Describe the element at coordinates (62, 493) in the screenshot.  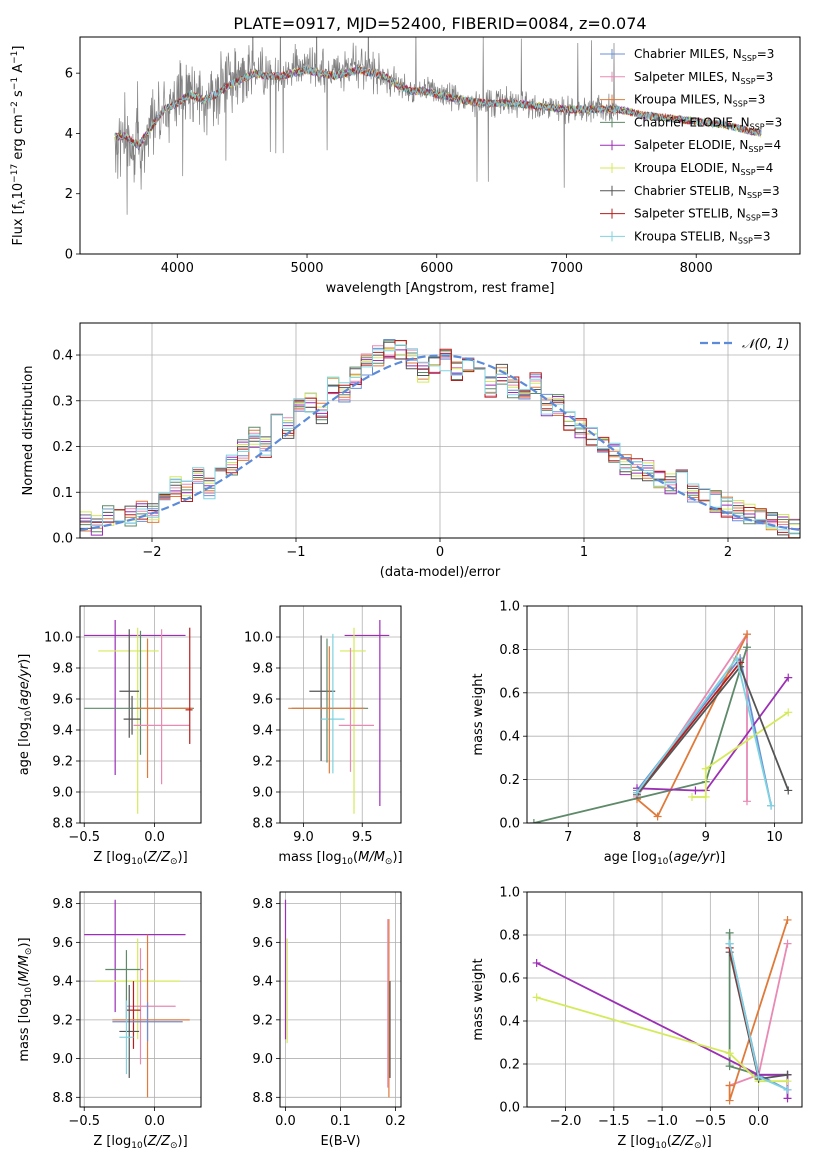
I see `y-tick-label: 0.1` at that location.